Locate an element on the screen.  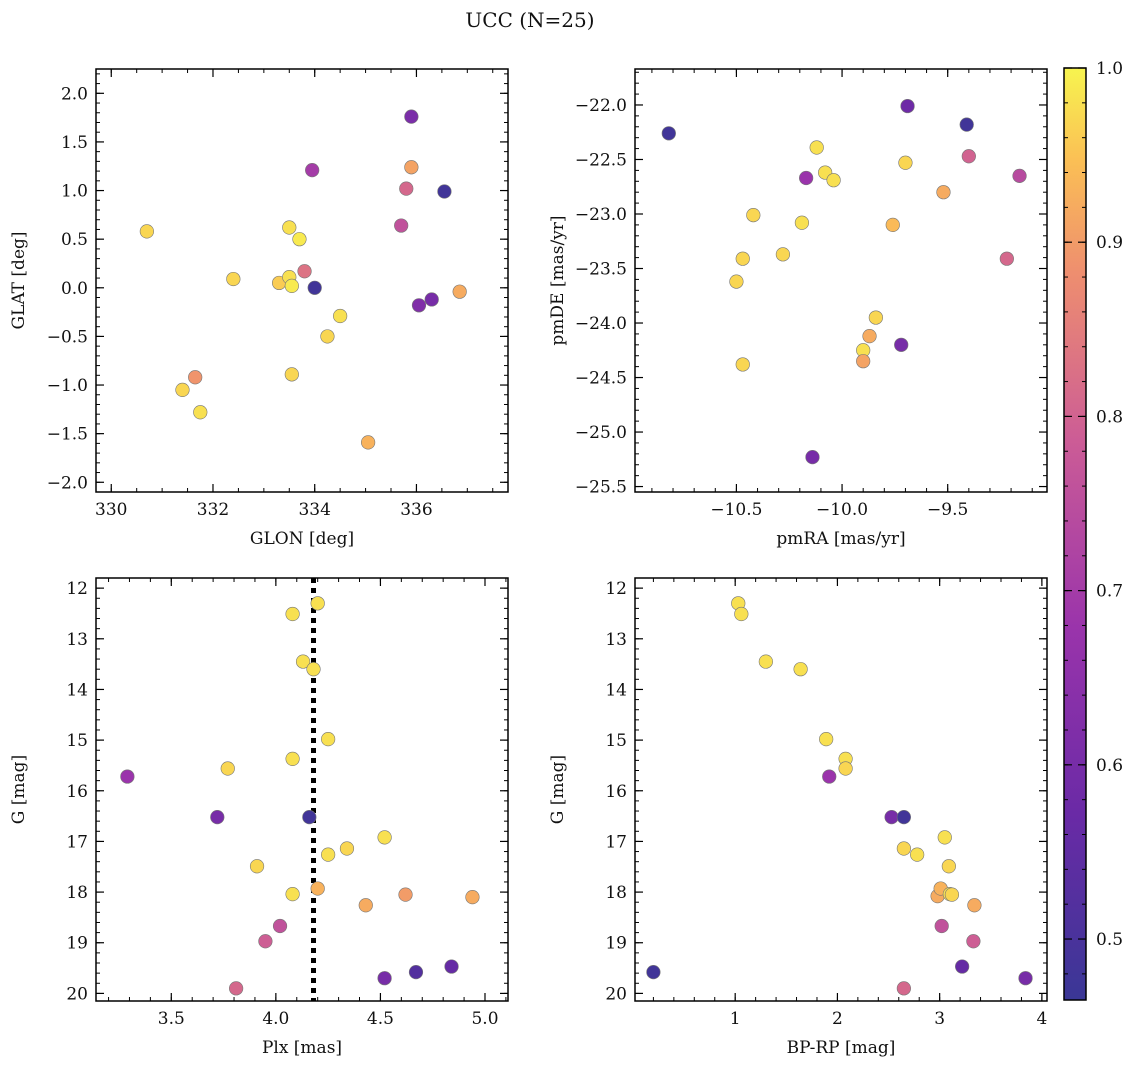
x-axis-label: pmRA [mas/yr] is located at coordinates (840, 539).